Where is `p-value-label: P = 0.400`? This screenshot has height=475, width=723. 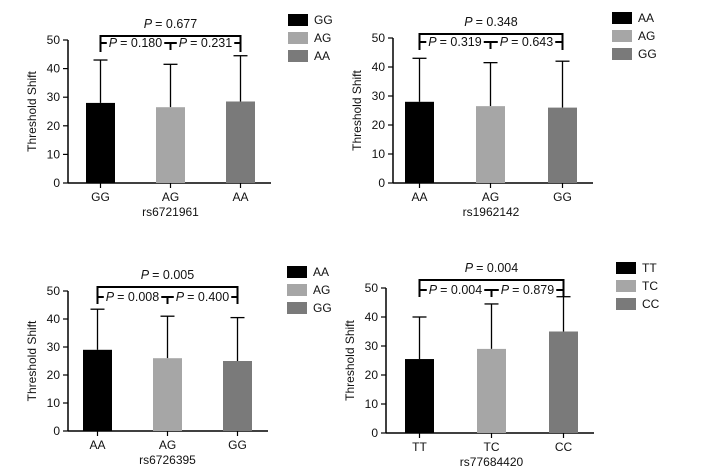
p-value-label: P = 0.400 is located at coordinates (202, 297).